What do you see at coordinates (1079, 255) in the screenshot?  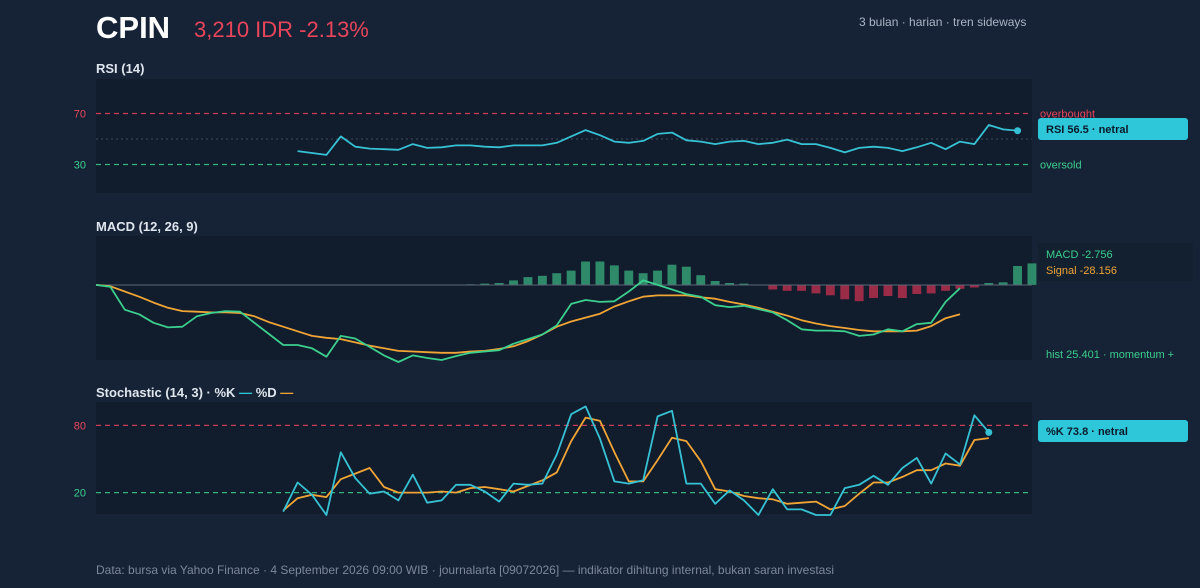 I see `macd-legend-macd: MACD -2.756` at bounding box center [1079, 255].